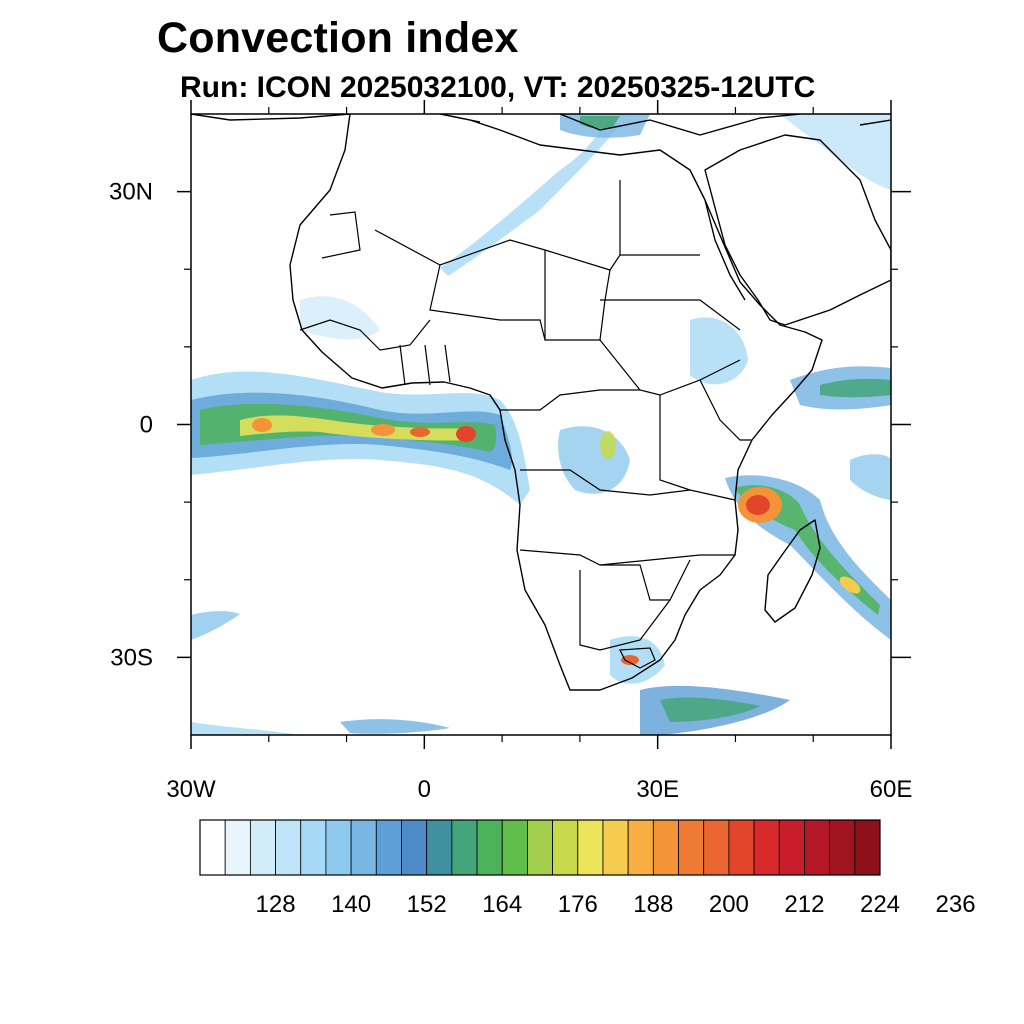 The width and height of the screenshot is (1024, 1024). I want to click on colorbar-label: 200, so click(729, 904).